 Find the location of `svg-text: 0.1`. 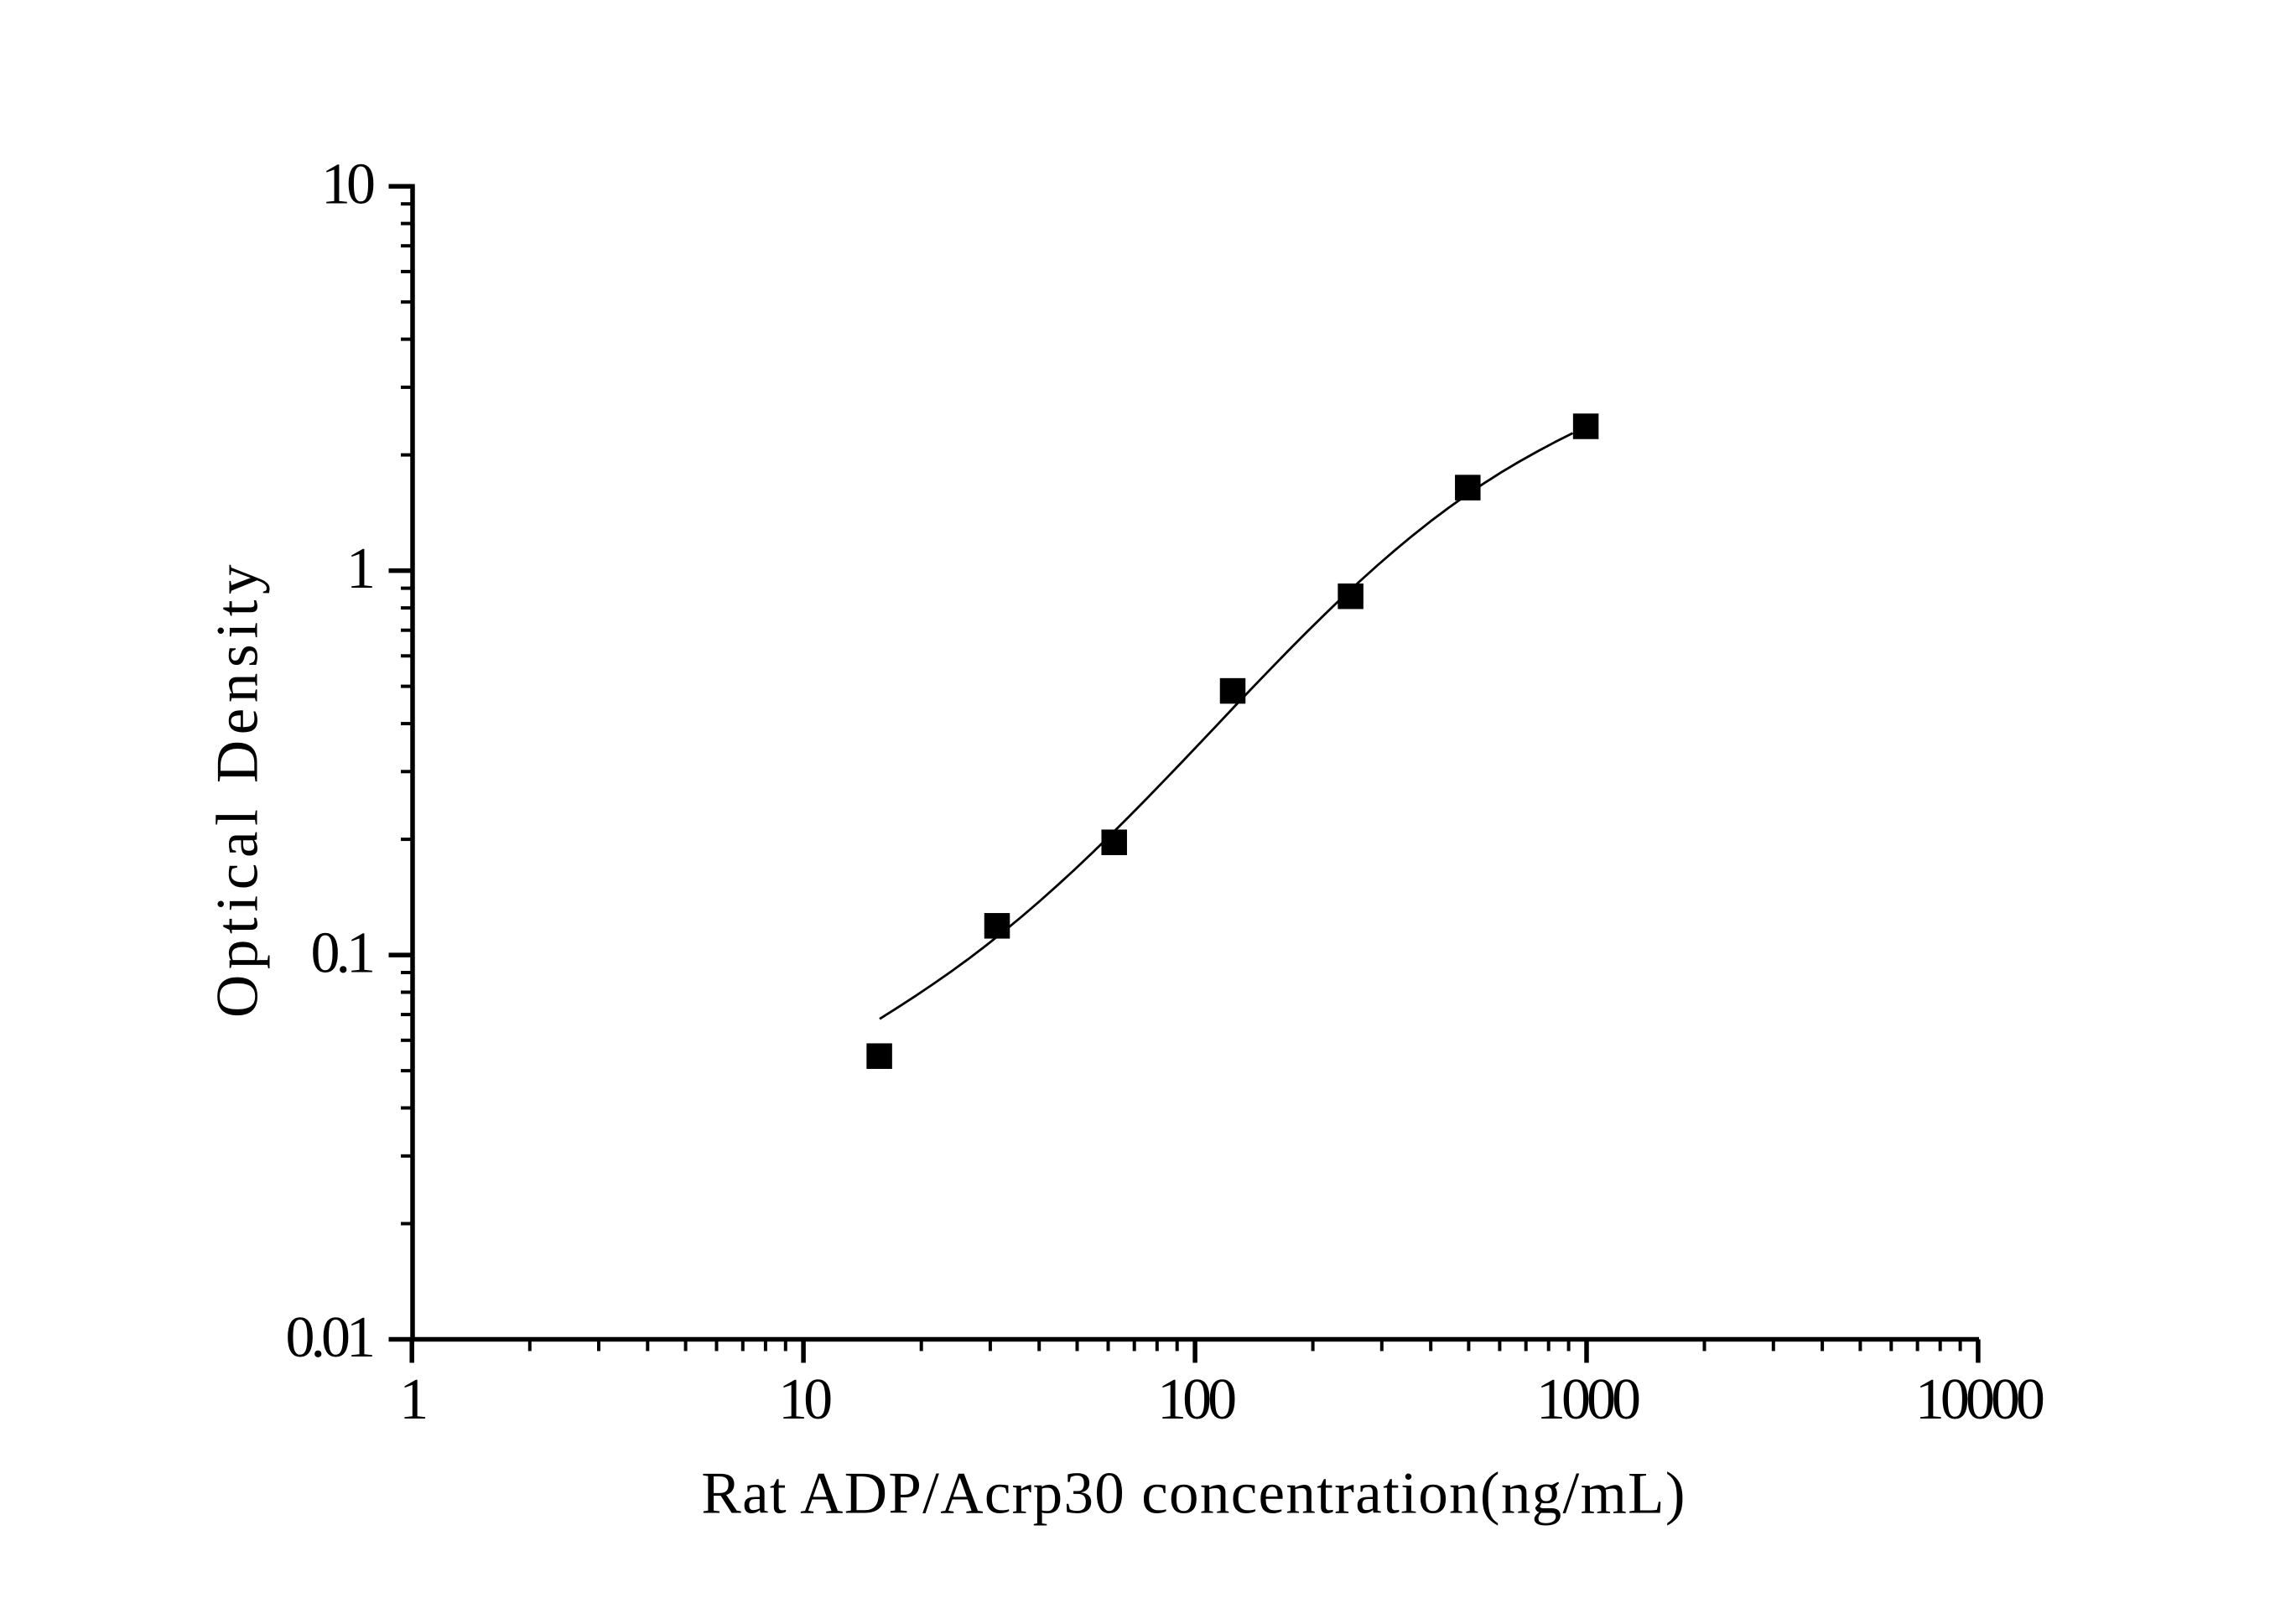

svg-text: 0.1 is located at coordinates (342, 953).